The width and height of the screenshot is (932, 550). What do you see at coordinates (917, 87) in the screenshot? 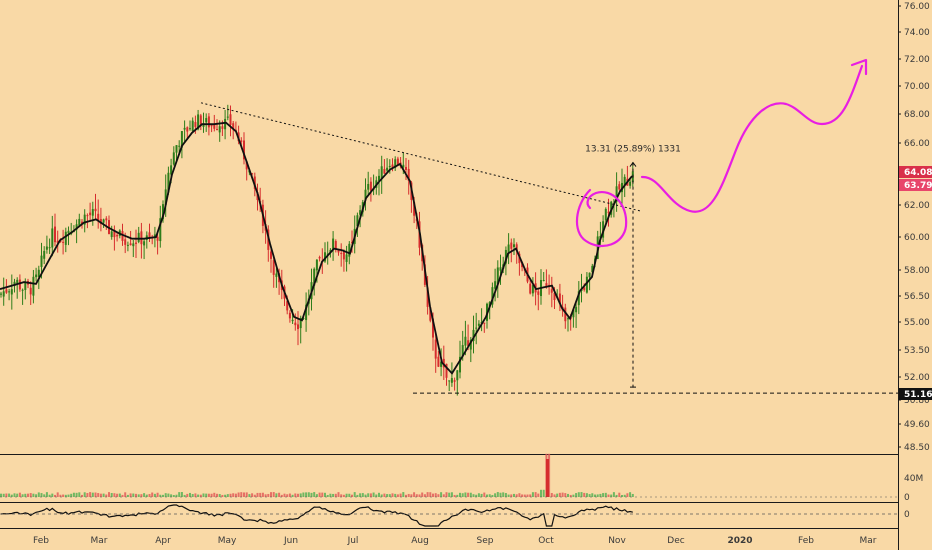
I see `price-axis-tick: 70.00` at bounding box center [917, 87].